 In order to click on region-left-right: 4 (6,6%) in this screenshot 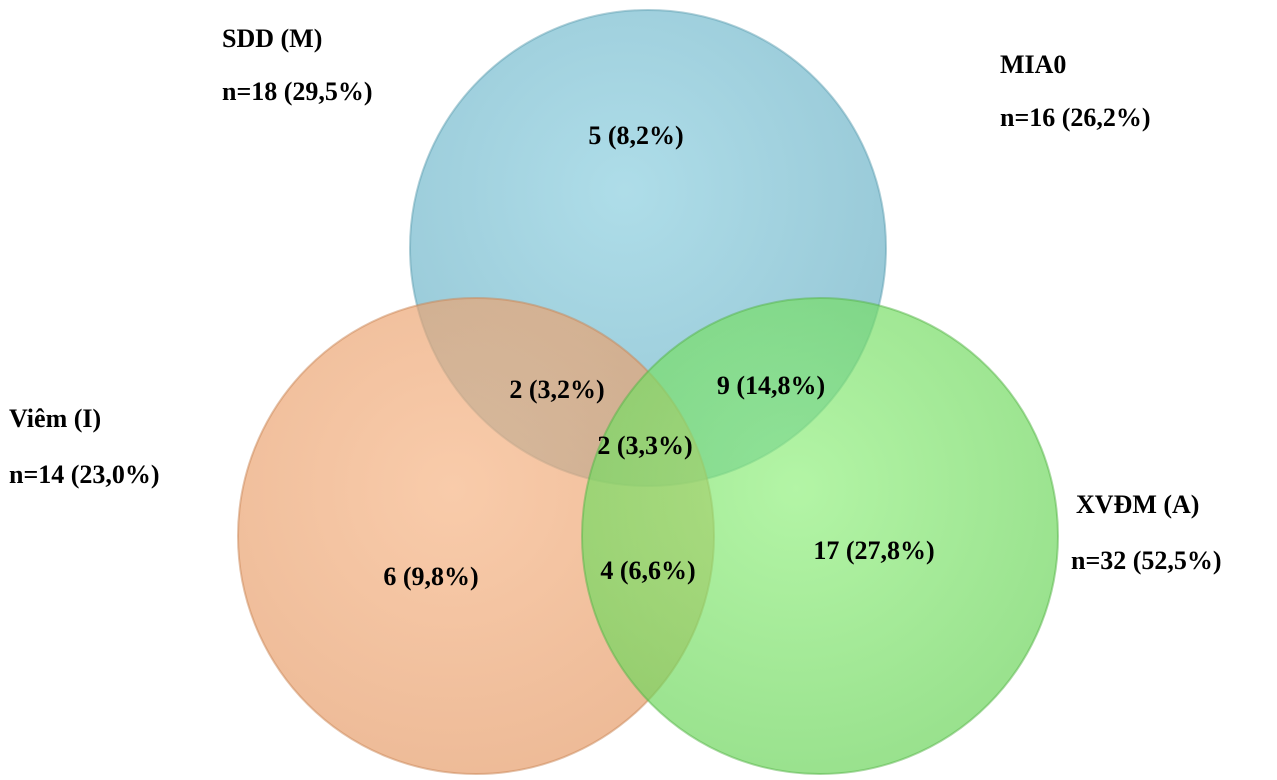, I will do `click(648, 570)`.